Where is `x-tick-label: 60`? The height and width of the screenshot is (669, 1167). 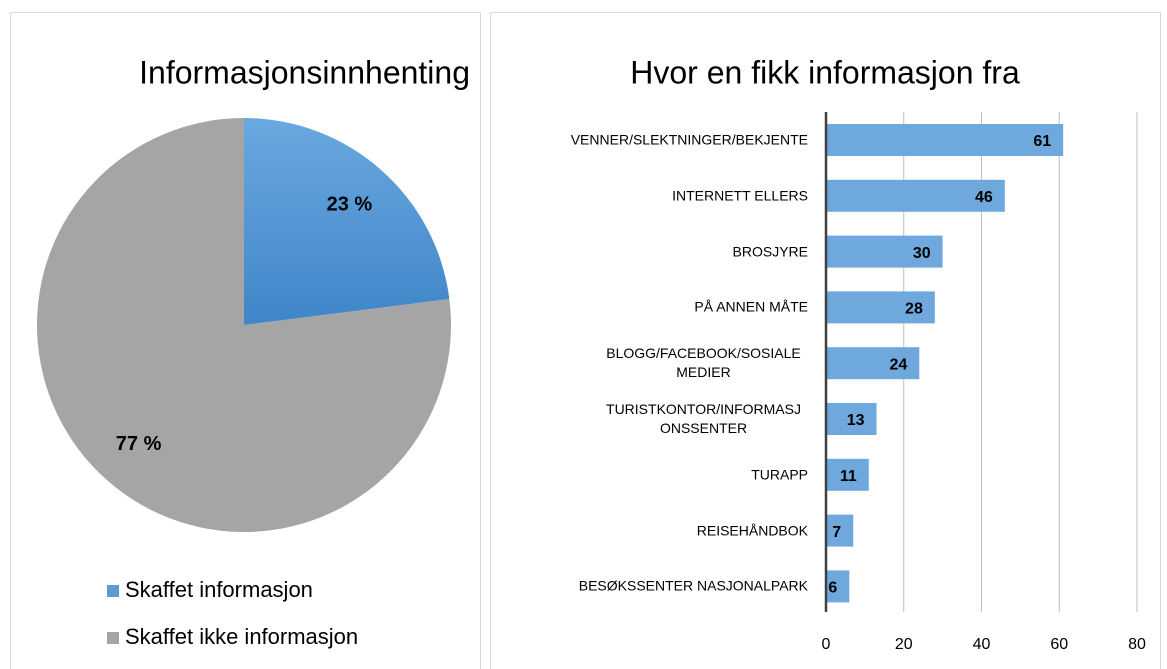 x-tick-label: 60 is located at coordinates (1059, 644).